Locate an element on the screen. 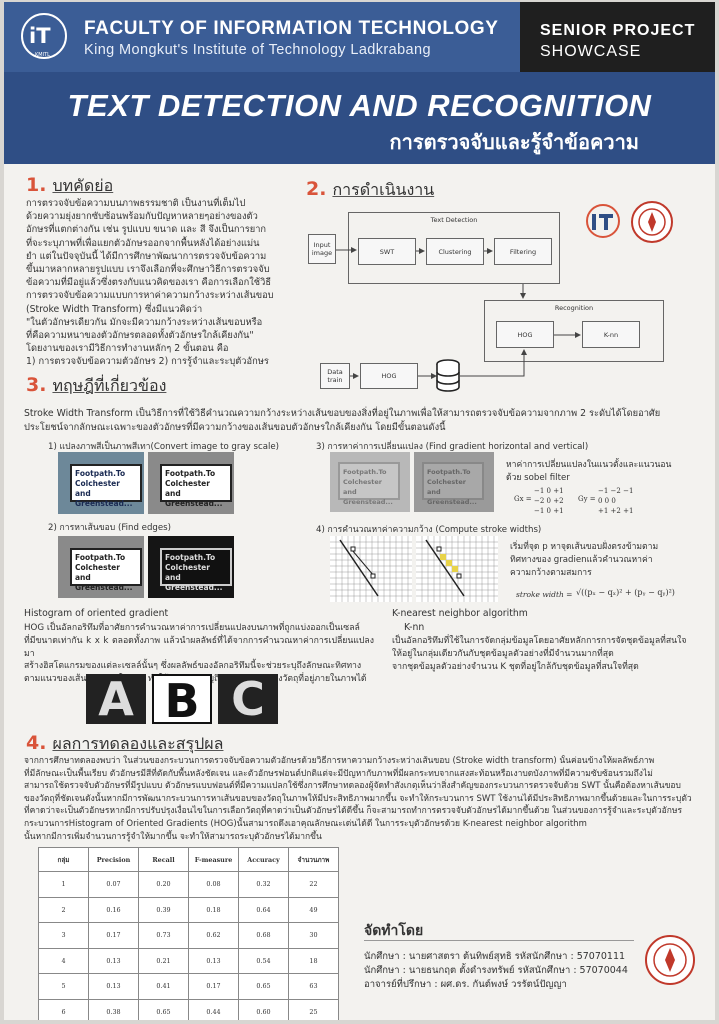  credits-divider is located at coordinates (499, 940).